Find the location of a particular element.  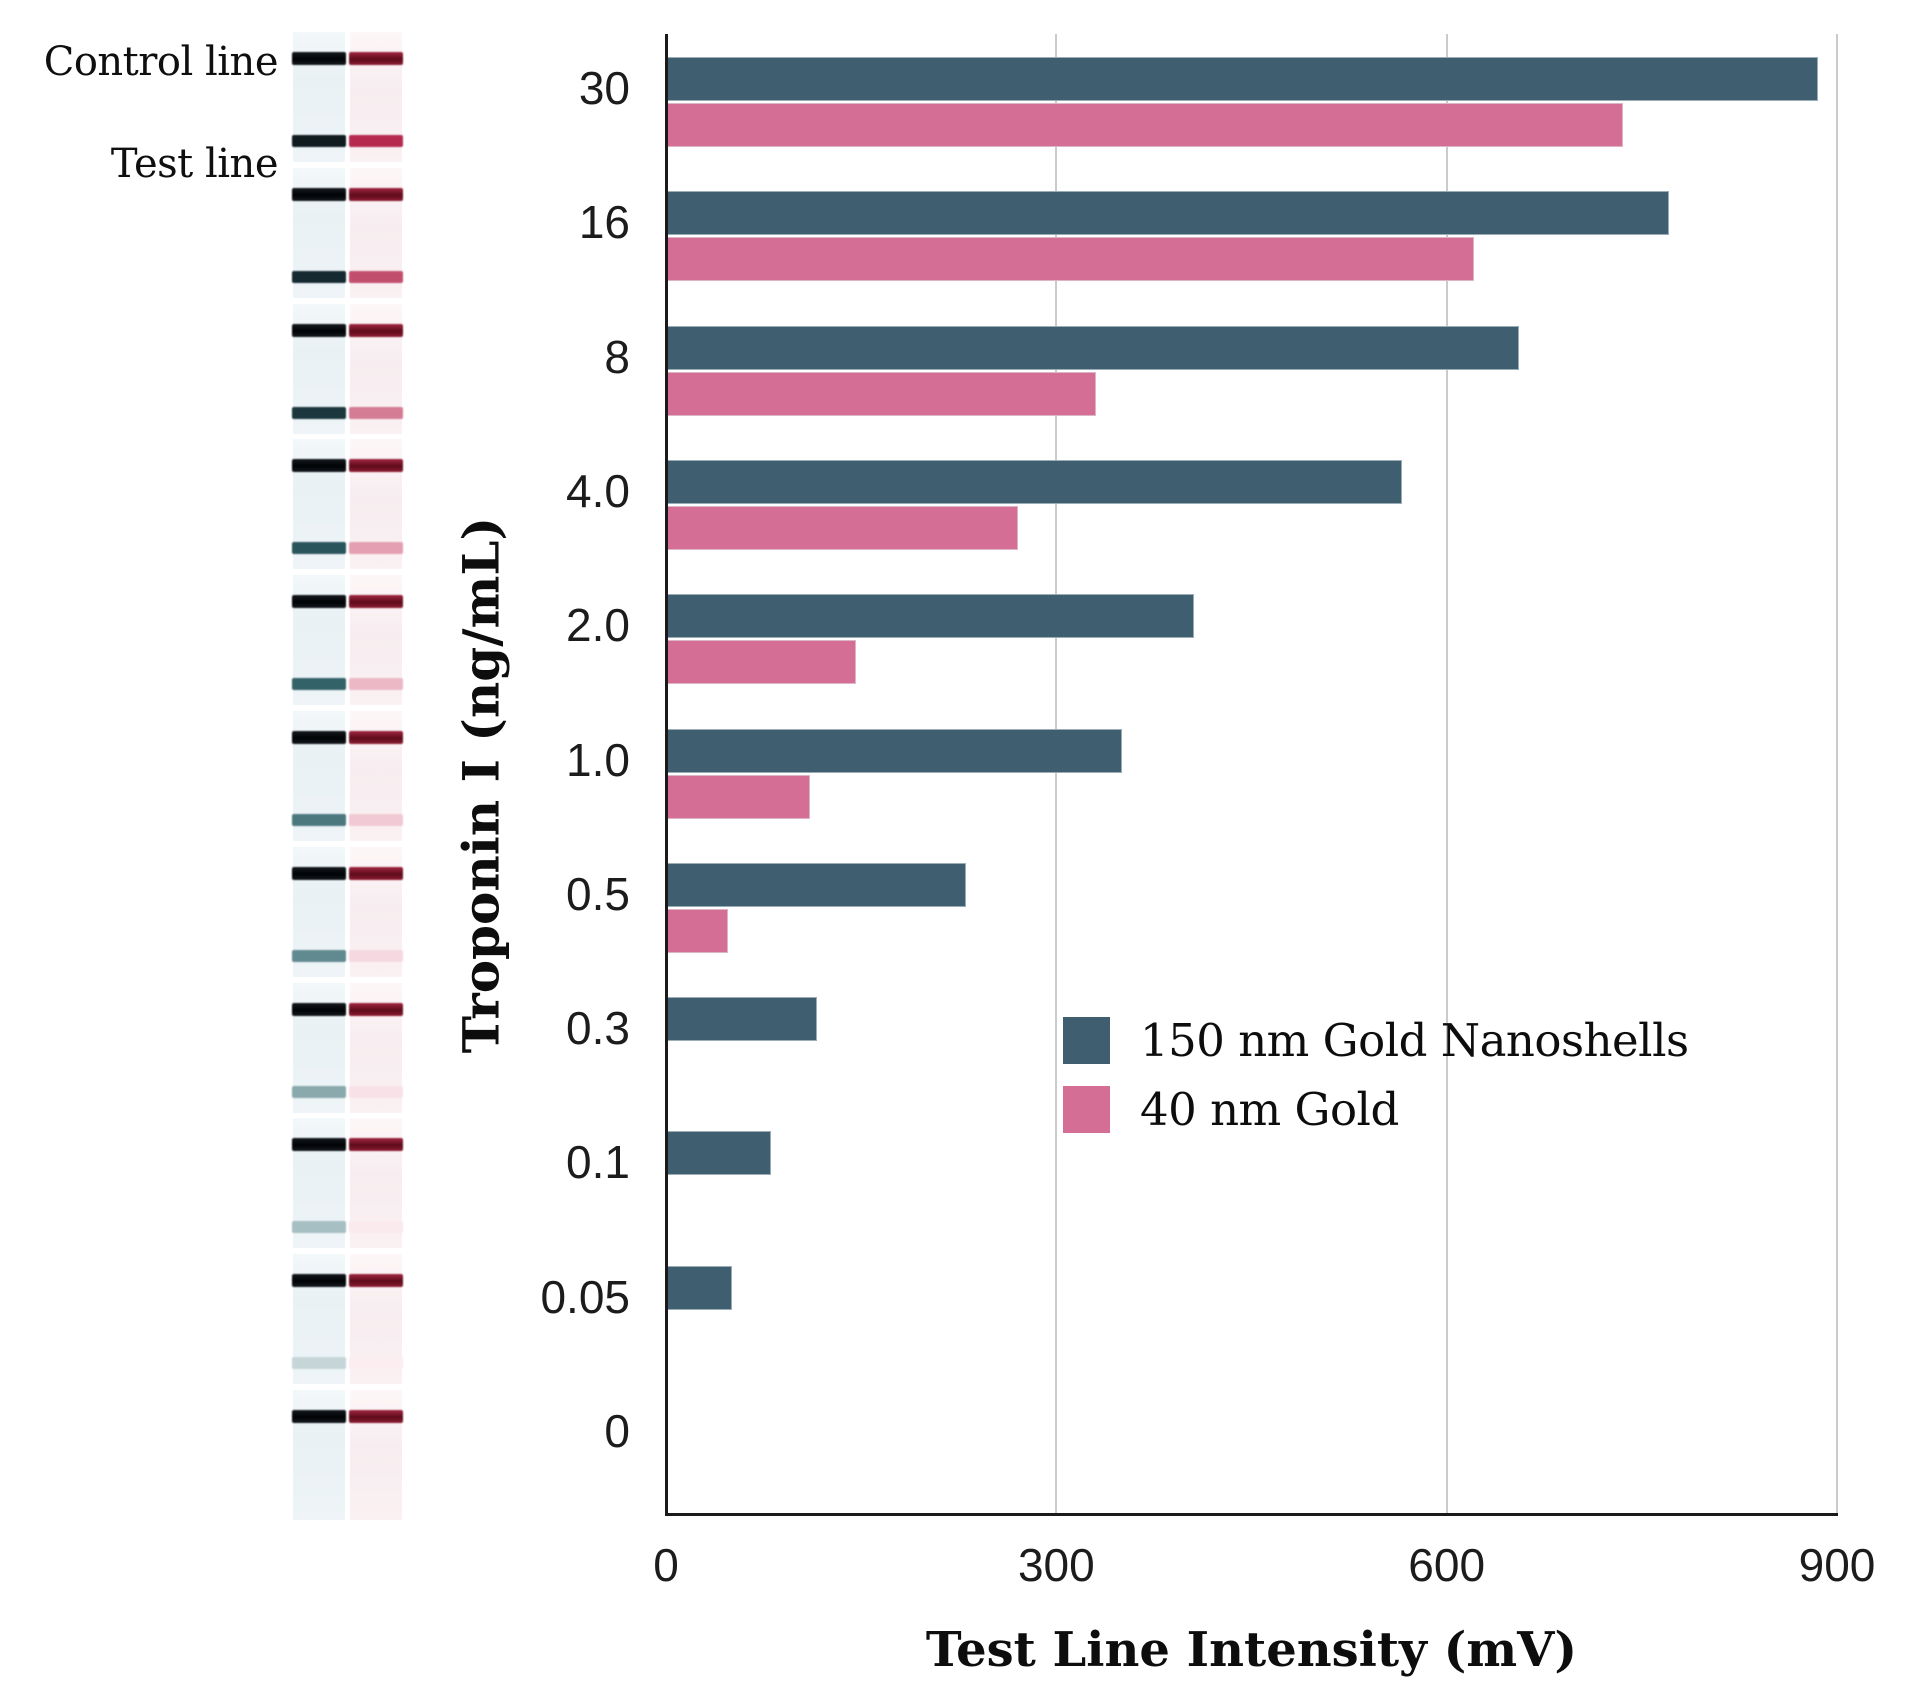

y-tick-label-4.0: 4.0 is located at coordinates (598, 490).